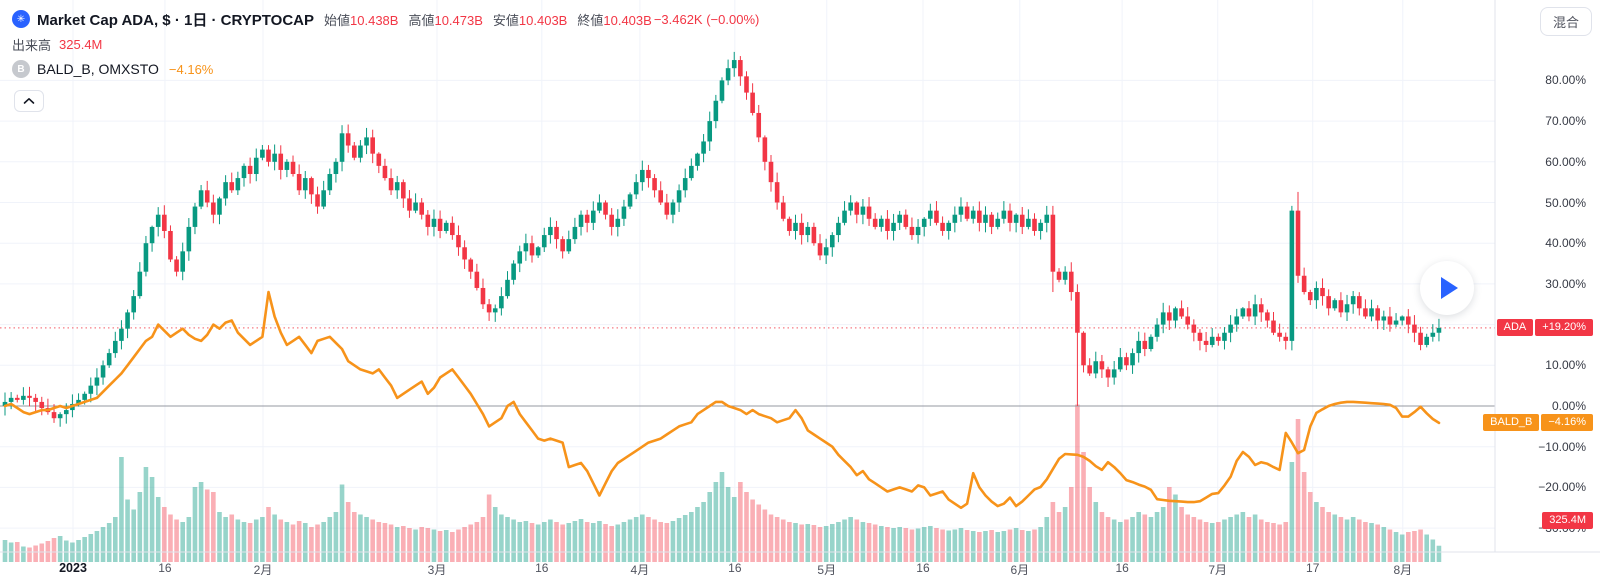 Image resolution: width=1600 pixels, height=586 pixels. I want to click on volume-value-badge: 325.4M, so click(1567, 520).